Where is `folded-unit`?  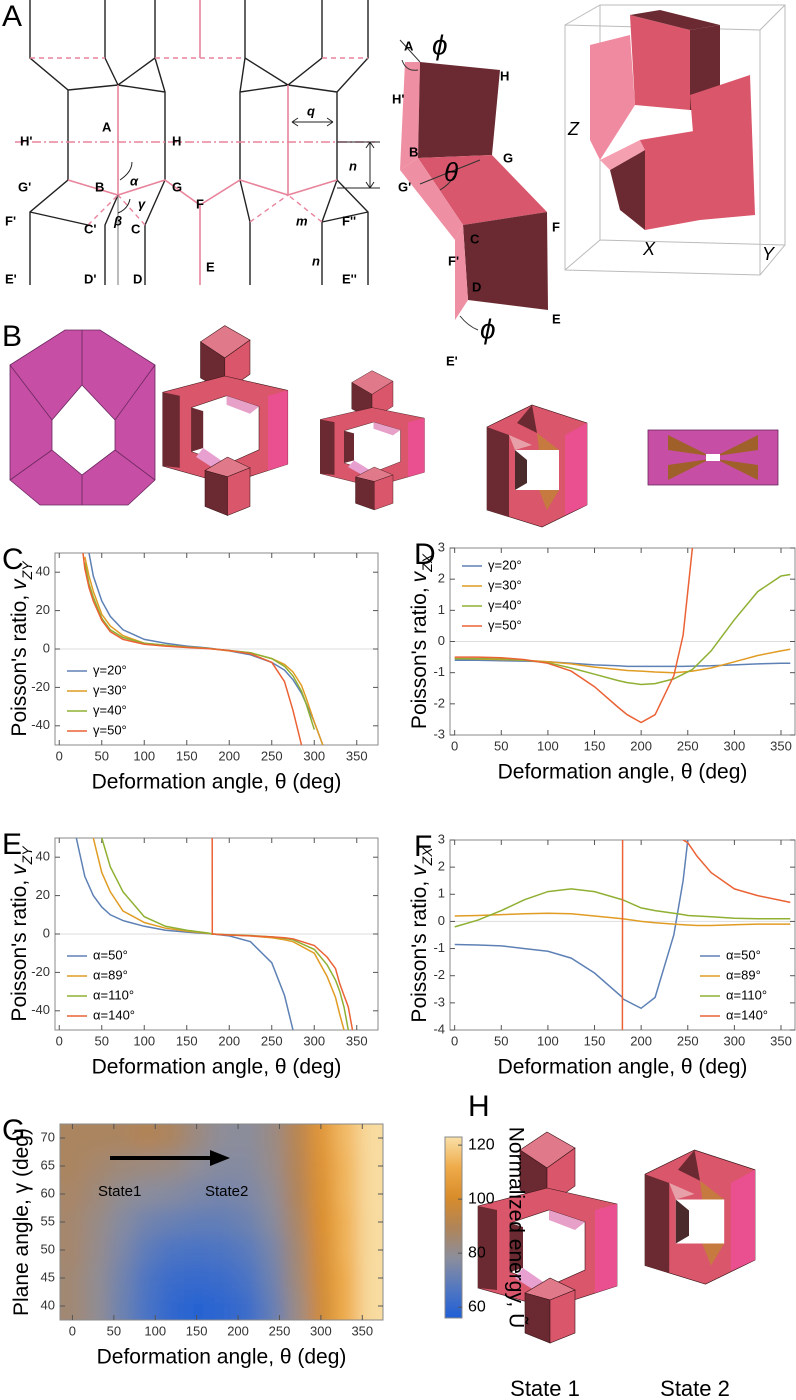 folded-unit is located at coordinates (473, 185).